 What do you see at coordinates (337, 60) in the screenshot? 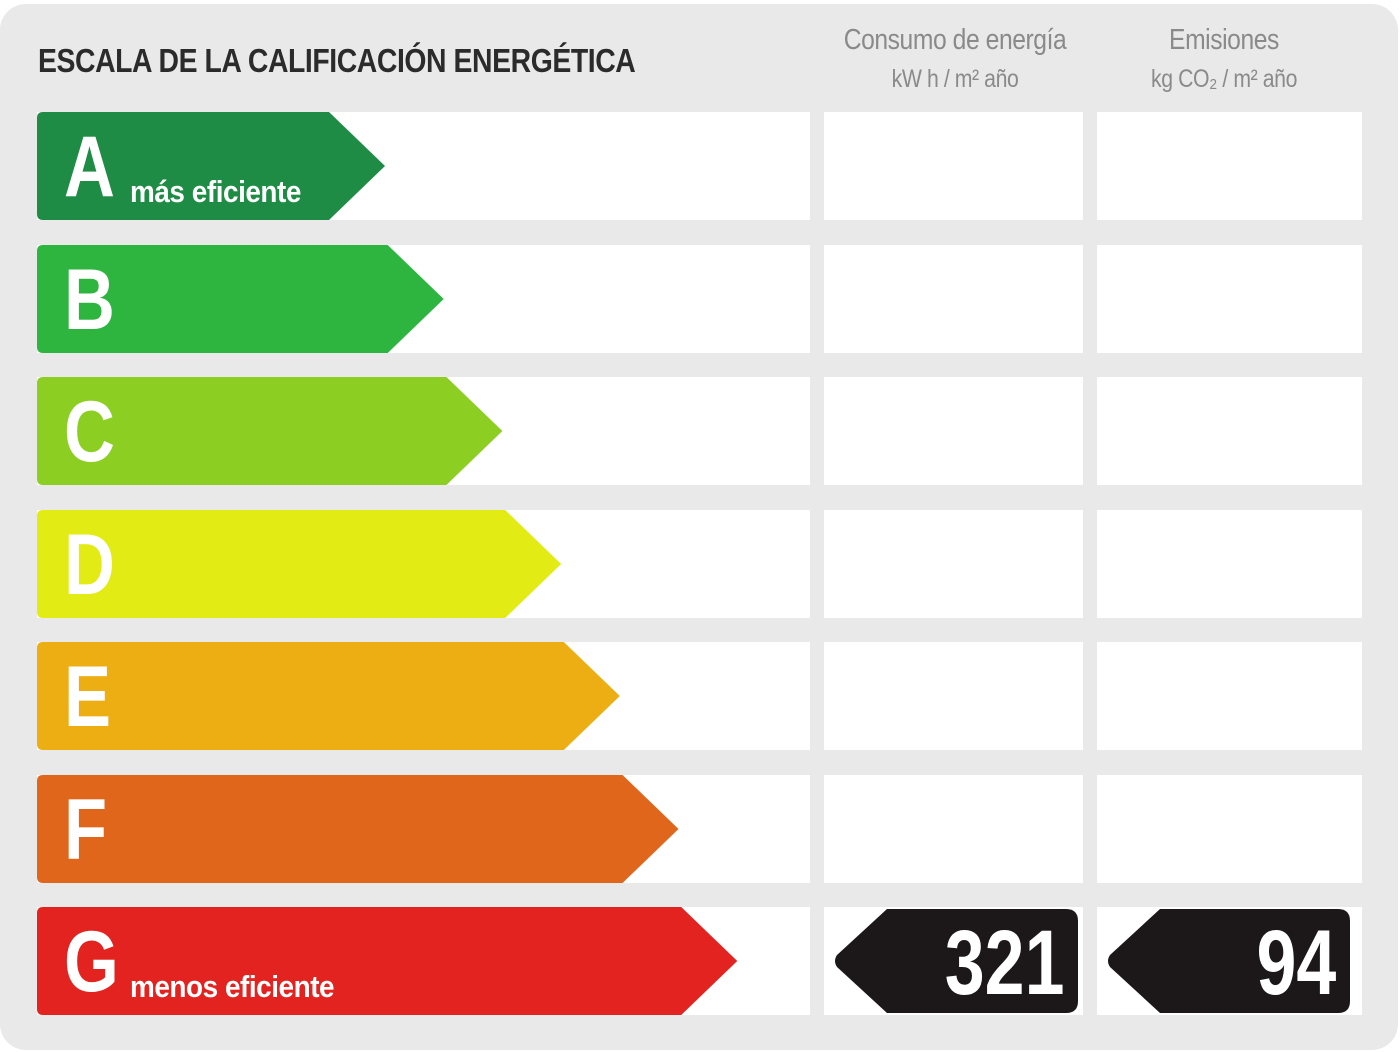
I see `label-title: ESCALA DE LA CALIFICACIÓN ENERGÉTICA` at bounding box center [337, 60].